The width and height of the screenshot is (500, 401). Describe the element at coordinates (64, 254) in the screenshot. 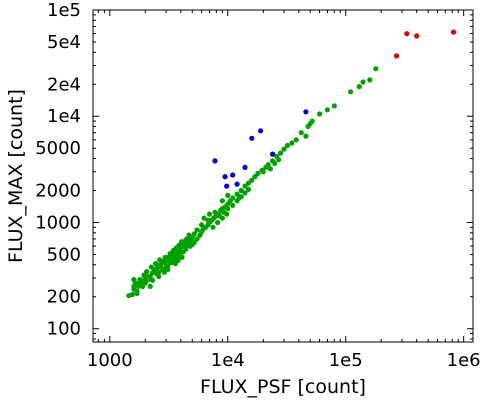

I see `y-tick-label-2: 500` at that location.